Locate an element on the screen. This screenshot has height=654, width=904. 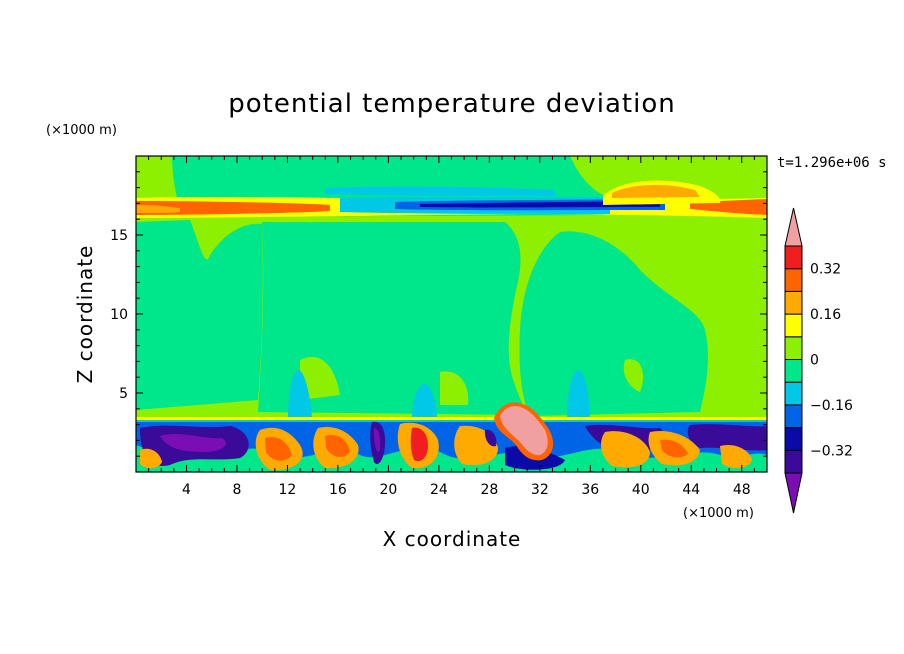
x-tick-label: 4 is located at coordinates (186, 490).